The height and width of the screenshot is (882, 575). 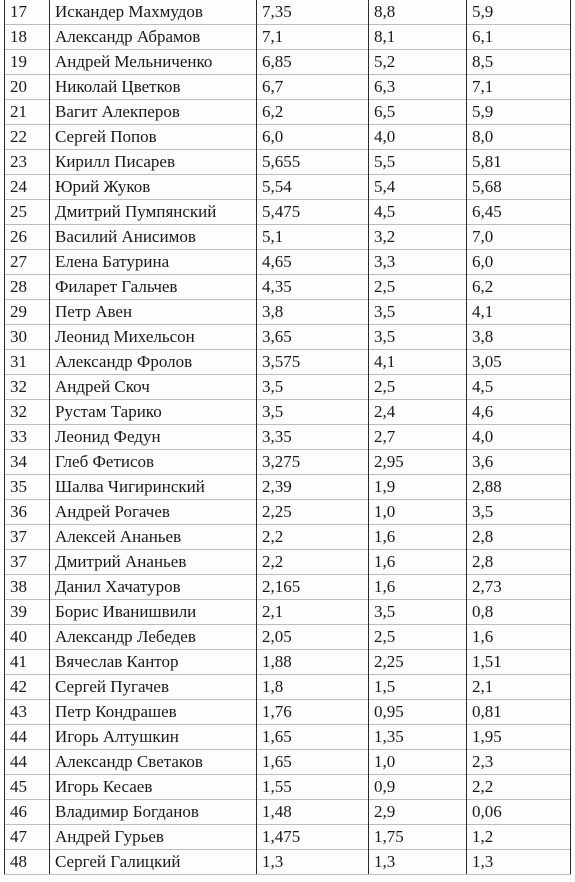 What do you see at coordinates (27, 437) in the screenshot?
I see `rank-cell: 33` at bounding box center [27, 437].